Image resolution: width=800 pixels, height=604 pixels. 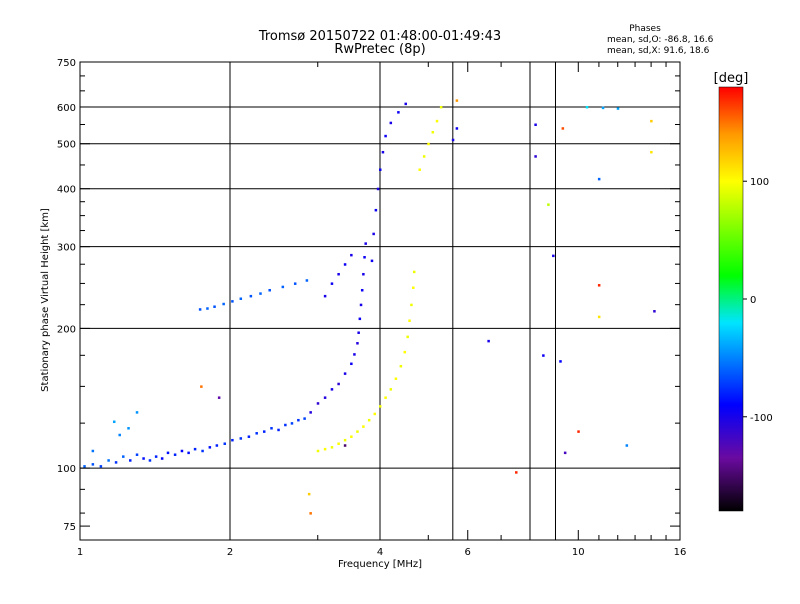 I want to click on x-tick-label: 2, so click(x=230, y=552).